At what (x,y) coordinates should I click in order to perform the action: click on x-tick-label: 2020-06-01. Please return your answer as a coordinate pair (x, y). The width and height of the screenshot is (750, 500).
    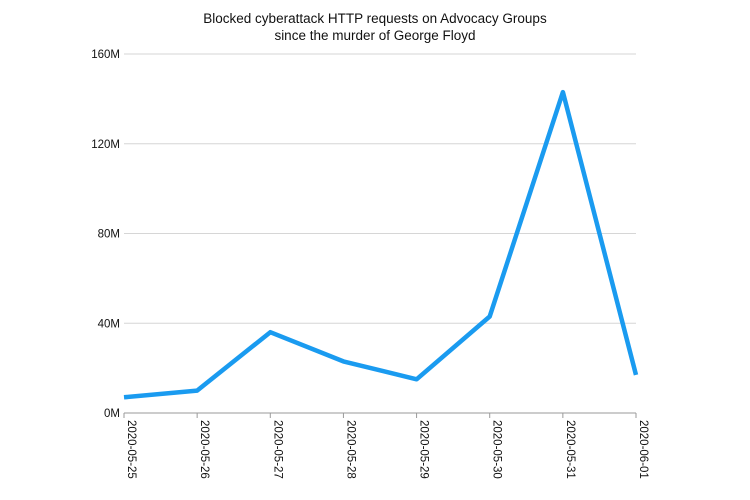
    Looking at the image, I should click on (643, 449).